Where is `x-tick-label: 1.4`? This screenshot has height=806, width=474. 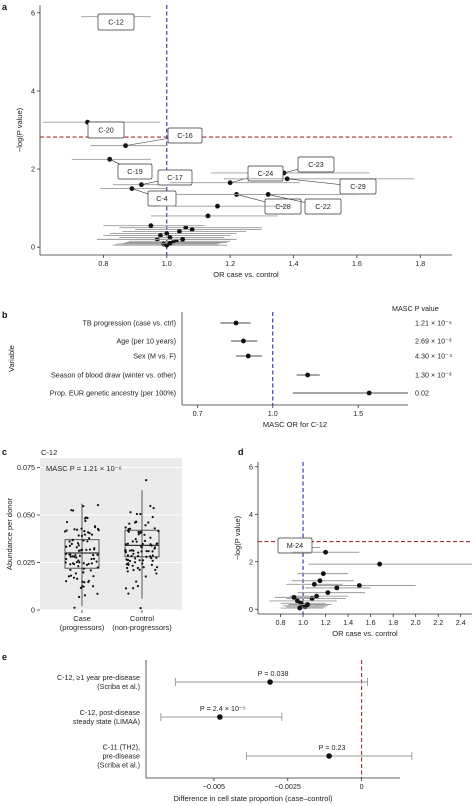 x-tick-label: 1.4 is located at coordinates (294, 263).